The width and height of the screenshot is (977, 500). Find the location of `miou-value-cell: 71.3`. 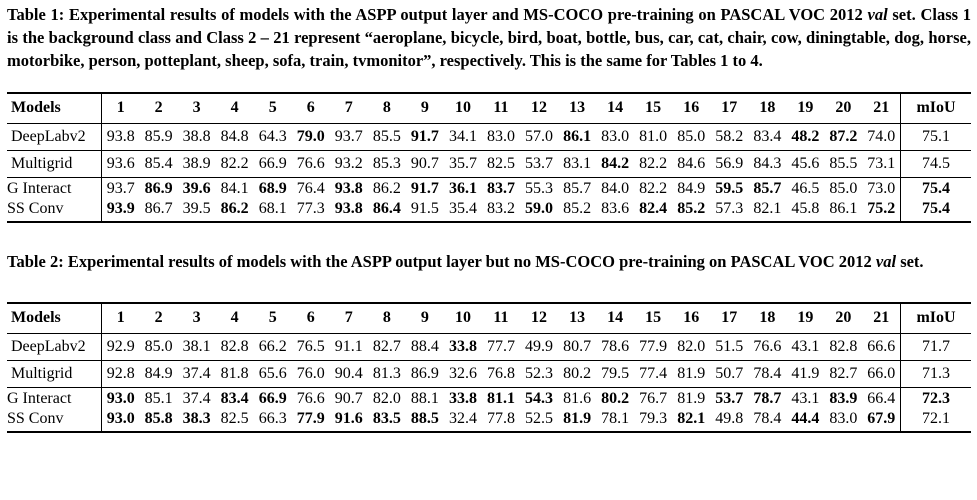

miou-value-cell: 71.3 is located at coordinates (935, 374).